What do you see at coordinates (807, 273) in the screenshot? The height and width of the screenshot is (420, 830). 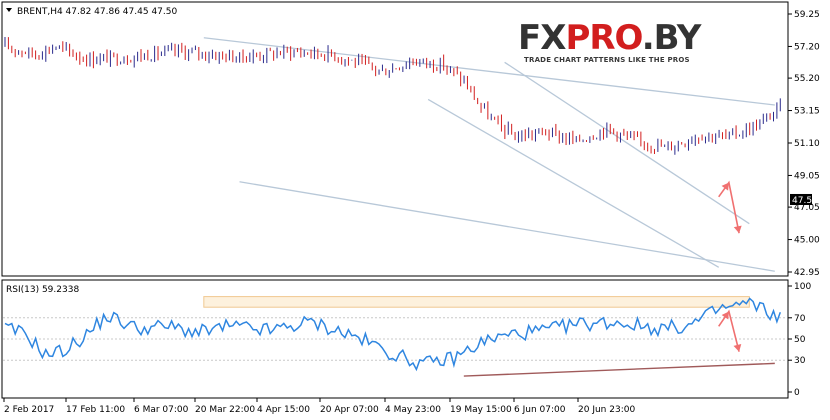 I see `price-tick-label: 42.95` at bounding box center [807, 273].